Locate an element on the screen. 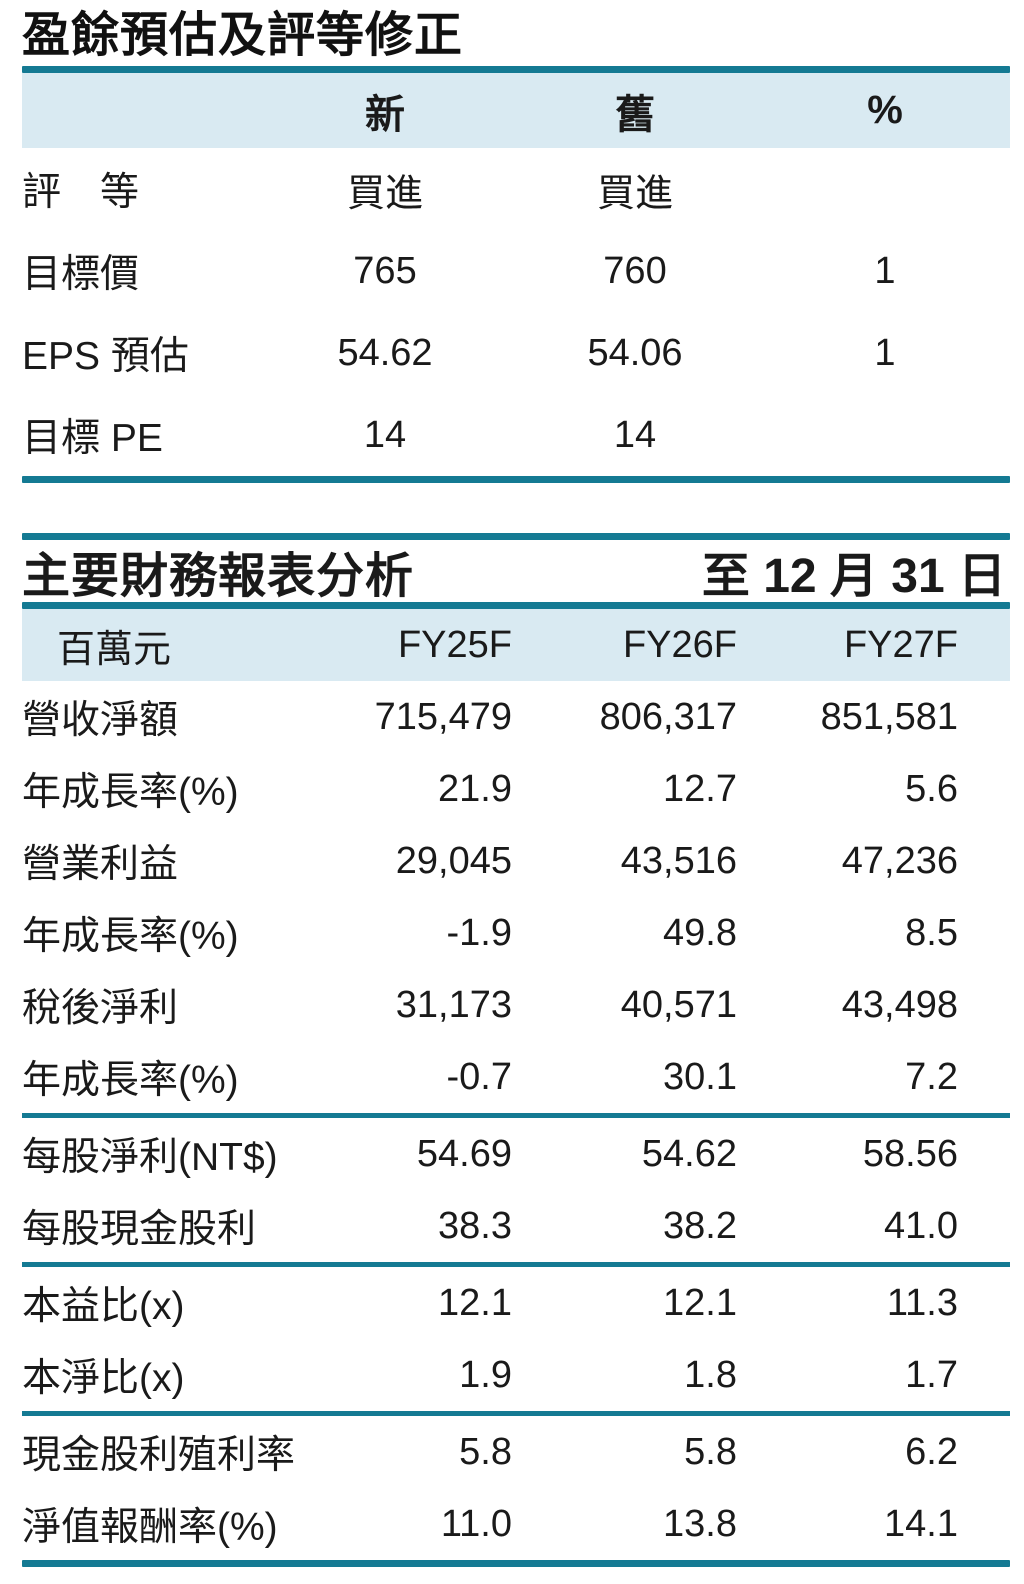  table-row: 營收淨額 715,479 806,317 851,581 is located at coordinates (516, 717).